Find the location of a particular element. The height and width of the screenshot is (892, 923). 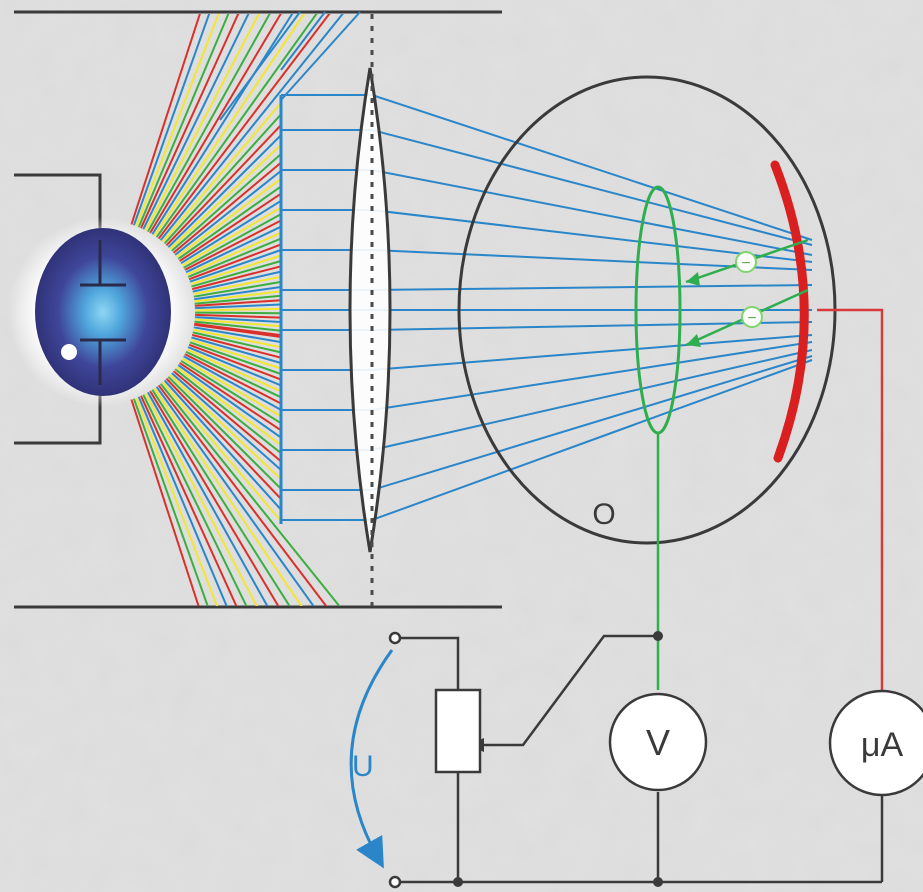

photocathode is located at coordinates (789, 311).